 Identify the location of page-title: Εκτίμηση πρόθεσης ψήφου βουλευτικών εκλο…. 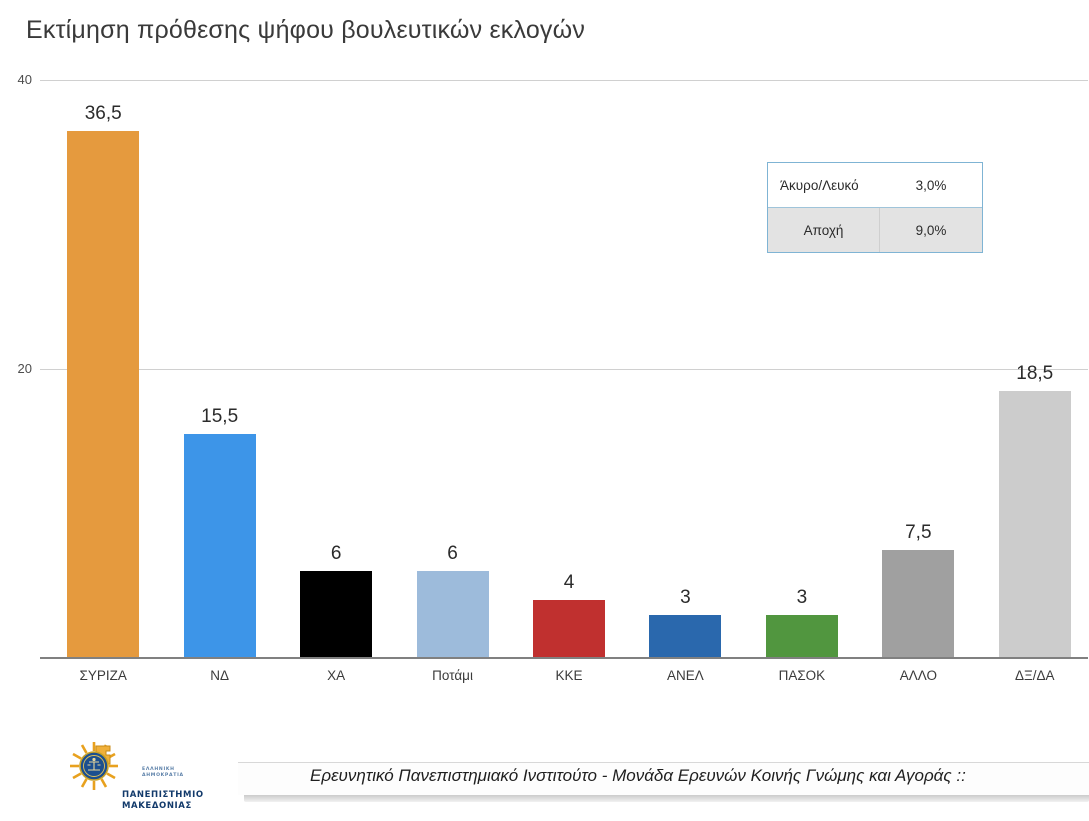
(306, 30).